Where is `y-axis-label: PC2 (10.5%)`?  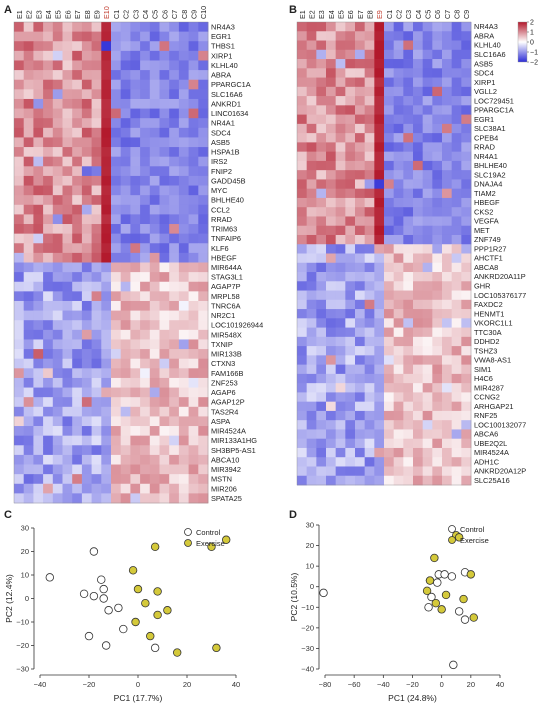
y-axis-label: PC2 (10.5%) is located at coordinates (294, 597).